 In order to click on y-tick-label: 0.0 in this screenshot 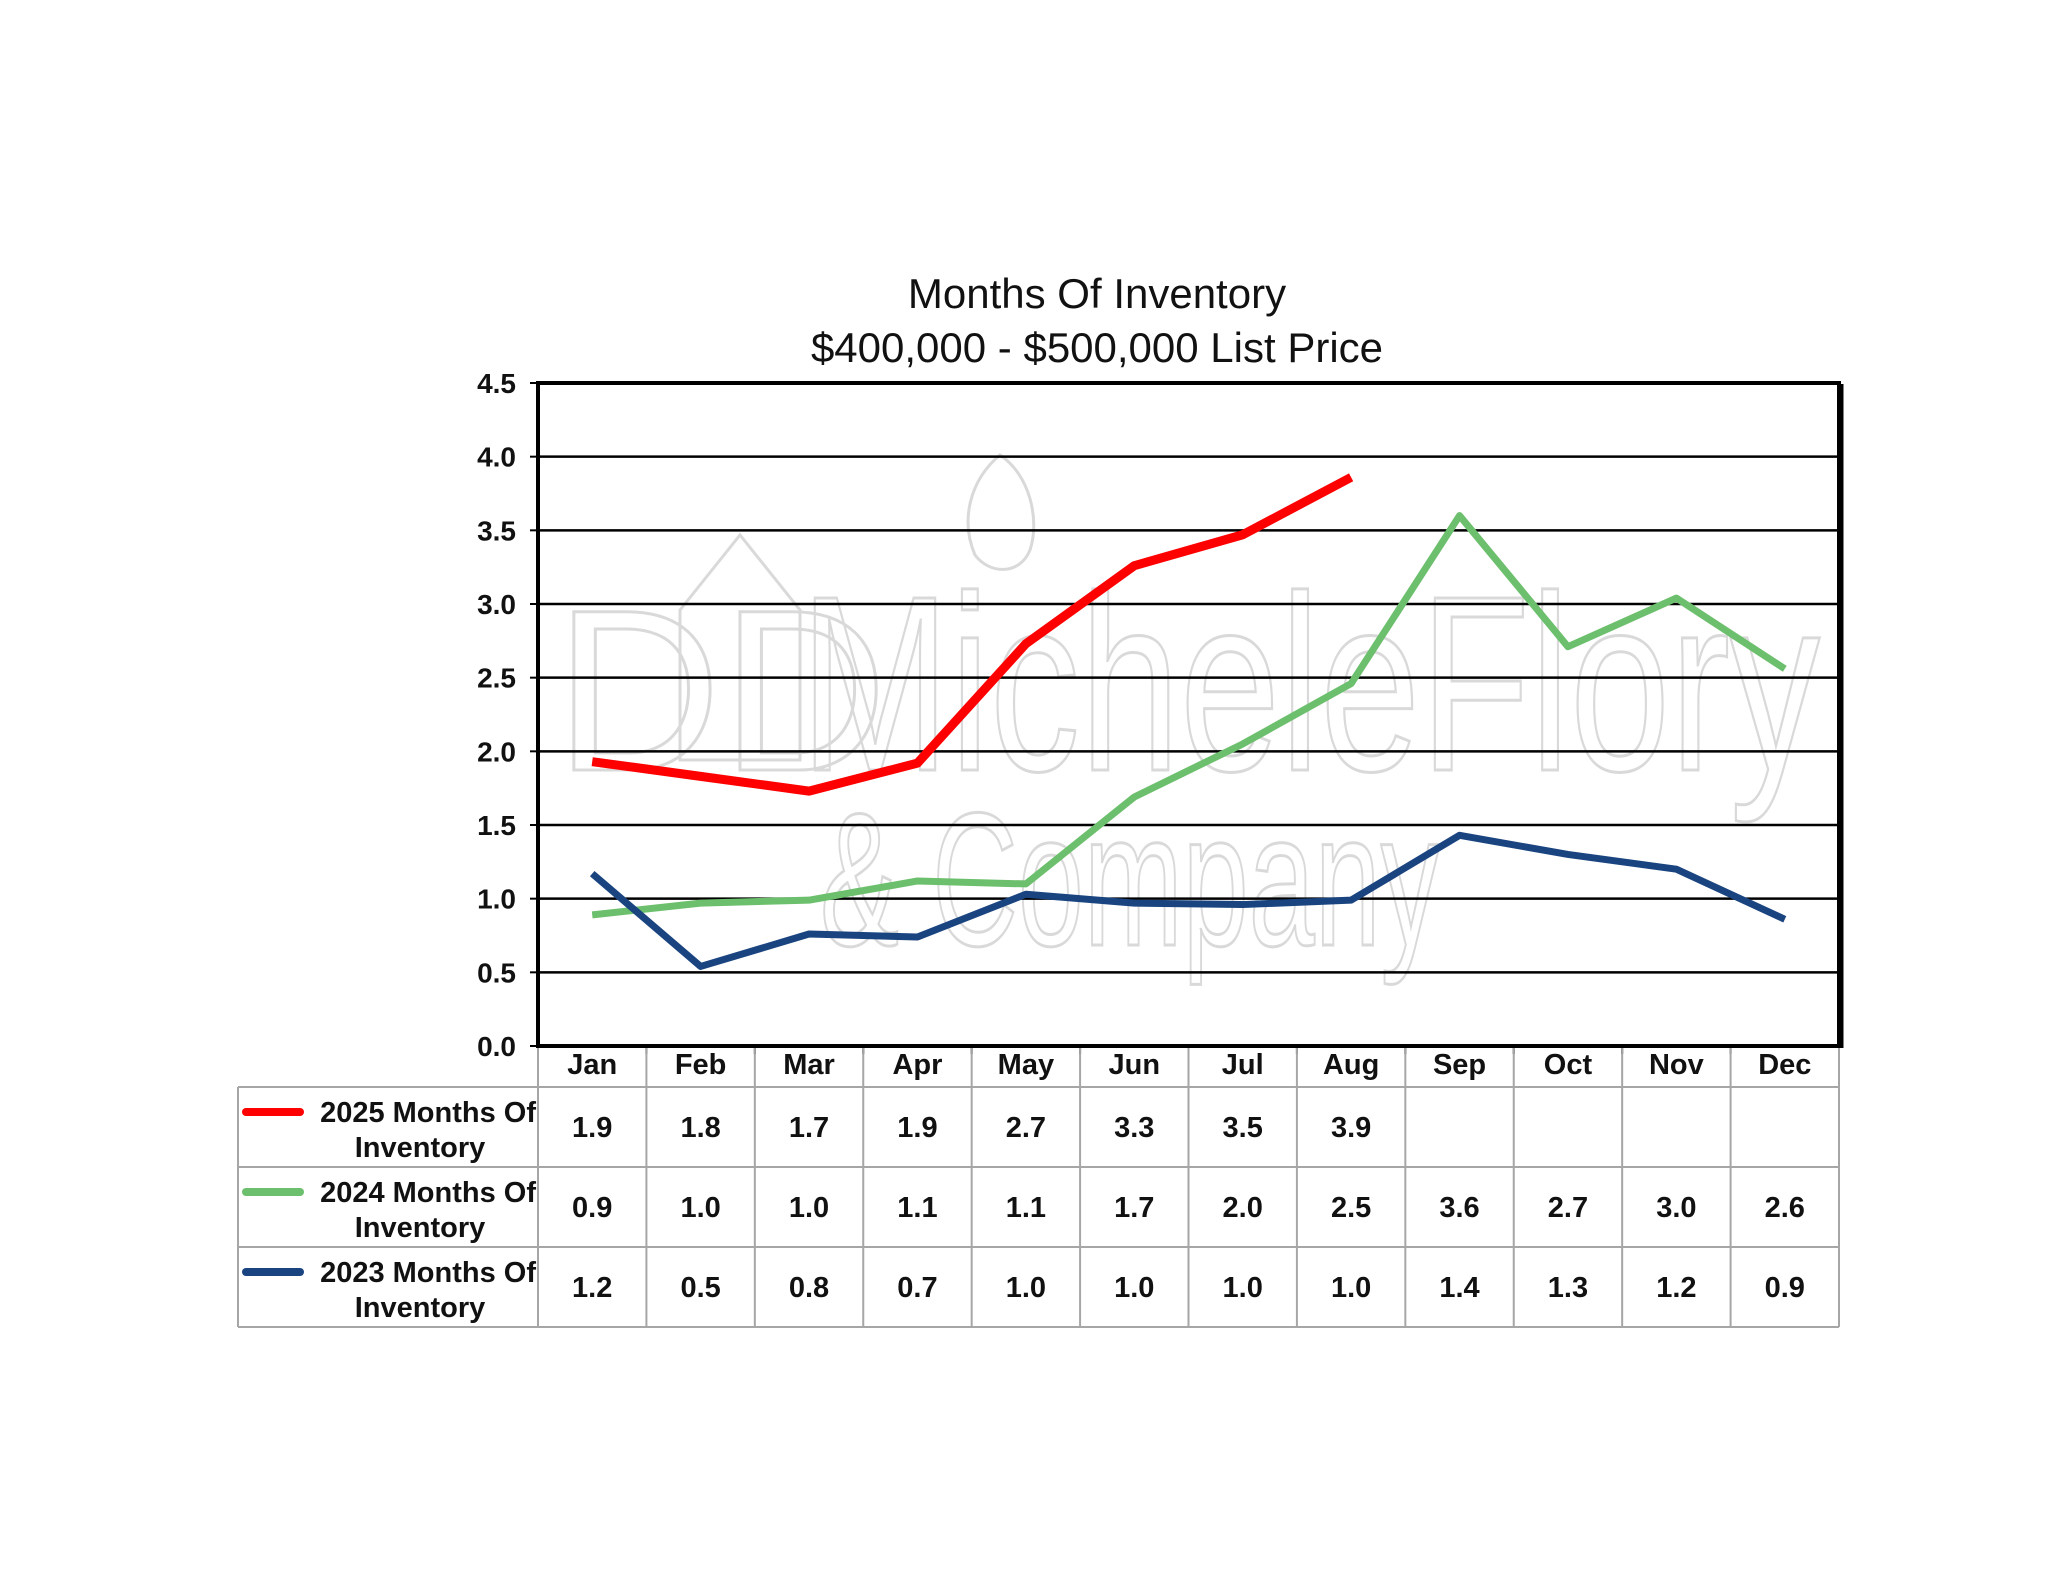, I will do `click(496, 1046)`.